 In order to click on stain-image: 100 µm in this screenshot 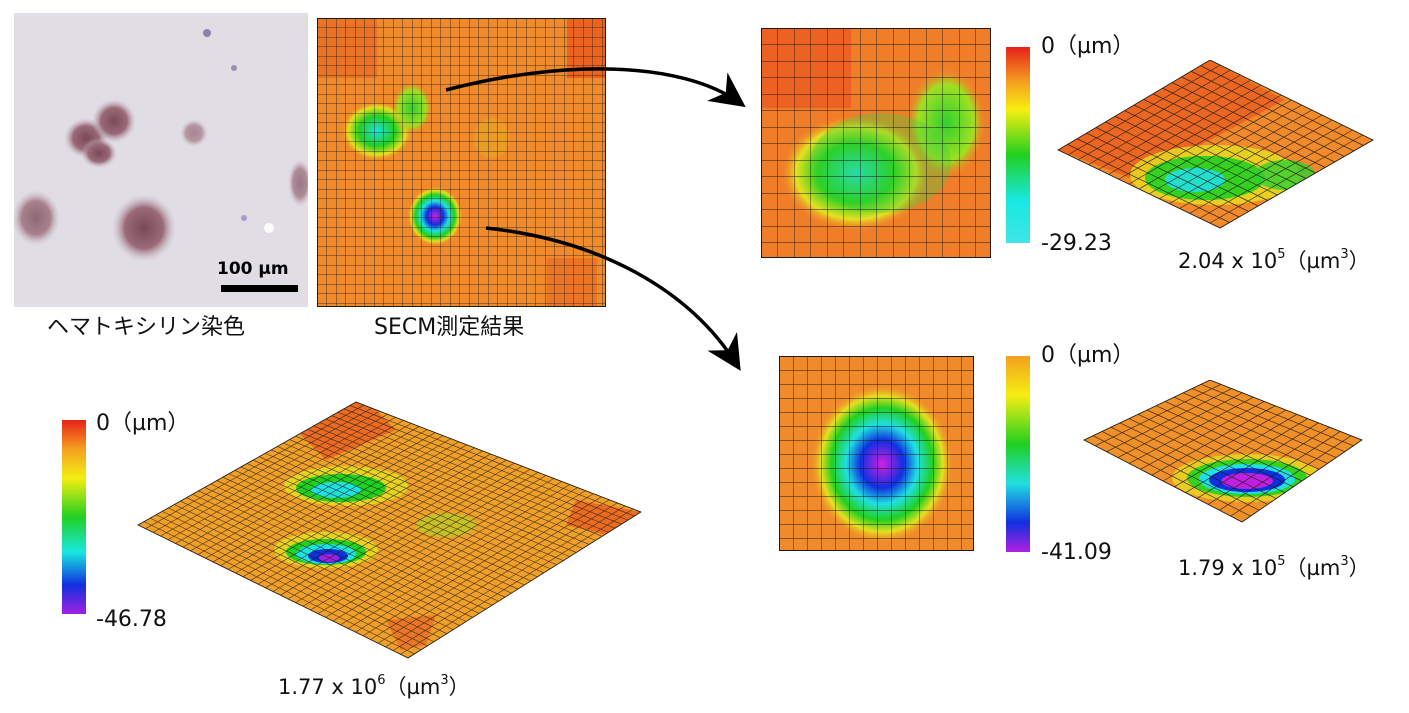, I will do `click(162, 160)`.